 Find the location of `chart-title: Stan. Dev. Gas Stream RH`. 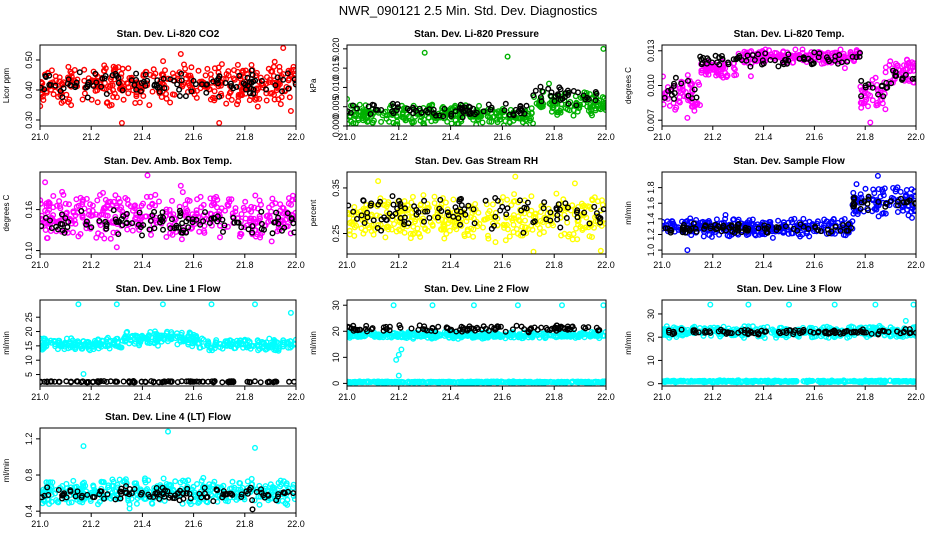

chart-title: Stan. Dev. Gas Stream RH is located at coordinates (476, 161).